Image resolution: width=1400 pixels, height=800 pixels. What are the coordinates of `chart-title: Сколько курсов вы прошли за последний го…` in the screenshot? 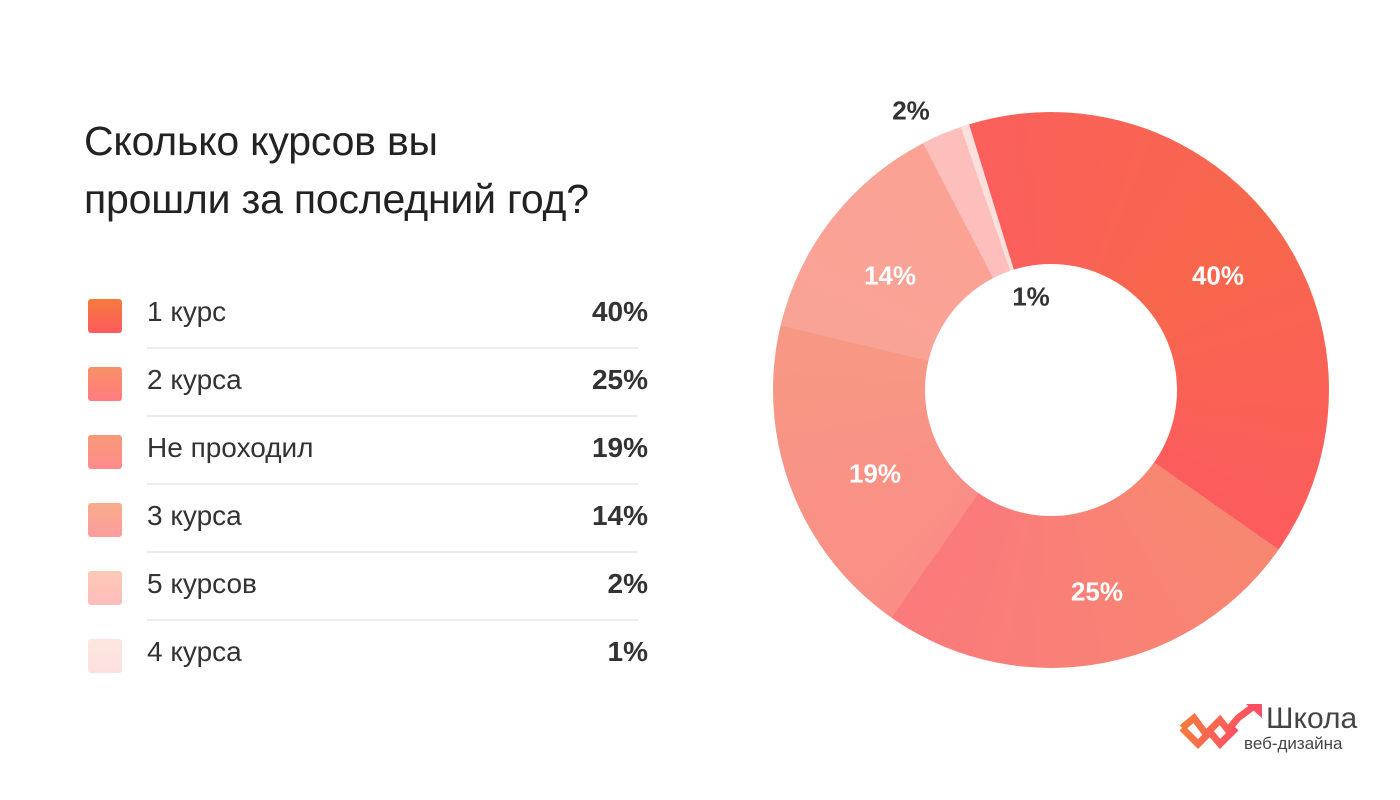 It's located at (394, 170).